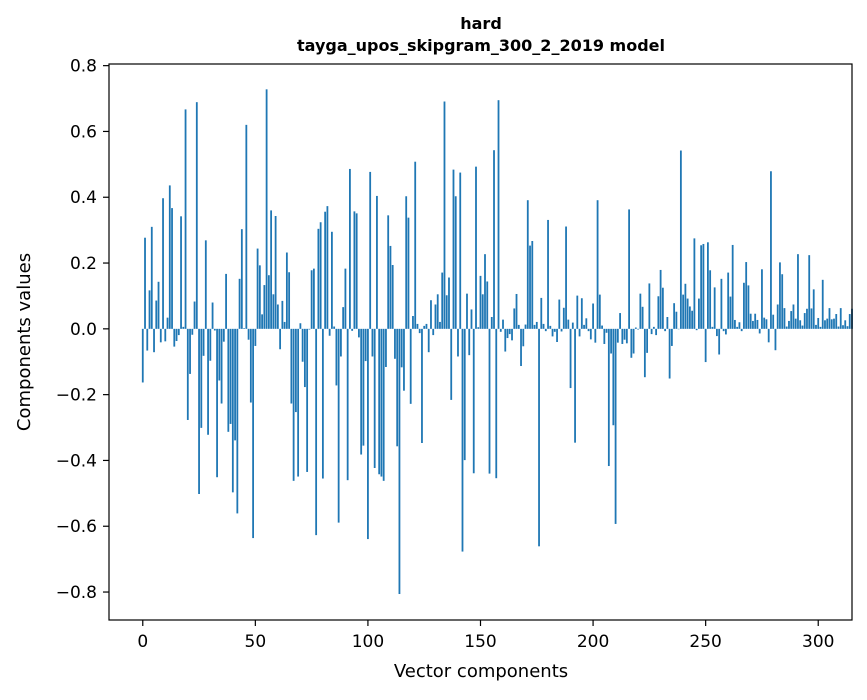 This screenshot has width=867, height=700. I want to click on y-axis-label: Components values, so click(24, 342).